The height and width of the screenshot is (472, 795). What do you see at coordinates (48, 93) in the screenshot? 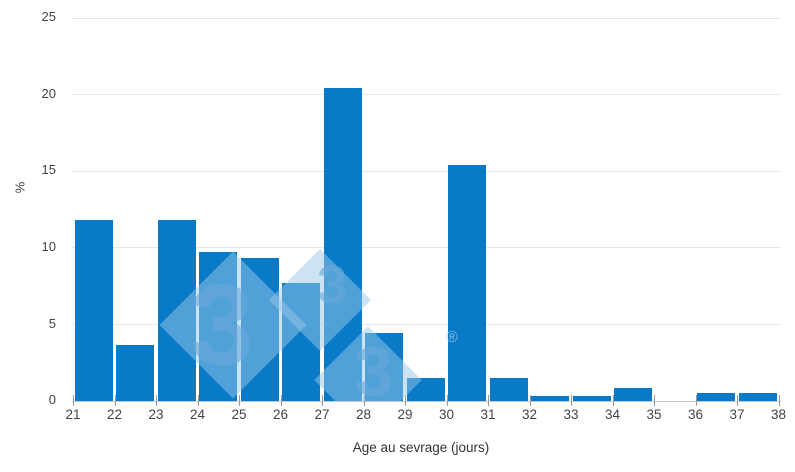
I see `y-axis-tick-label: 20` at bounding box center [48, 93].